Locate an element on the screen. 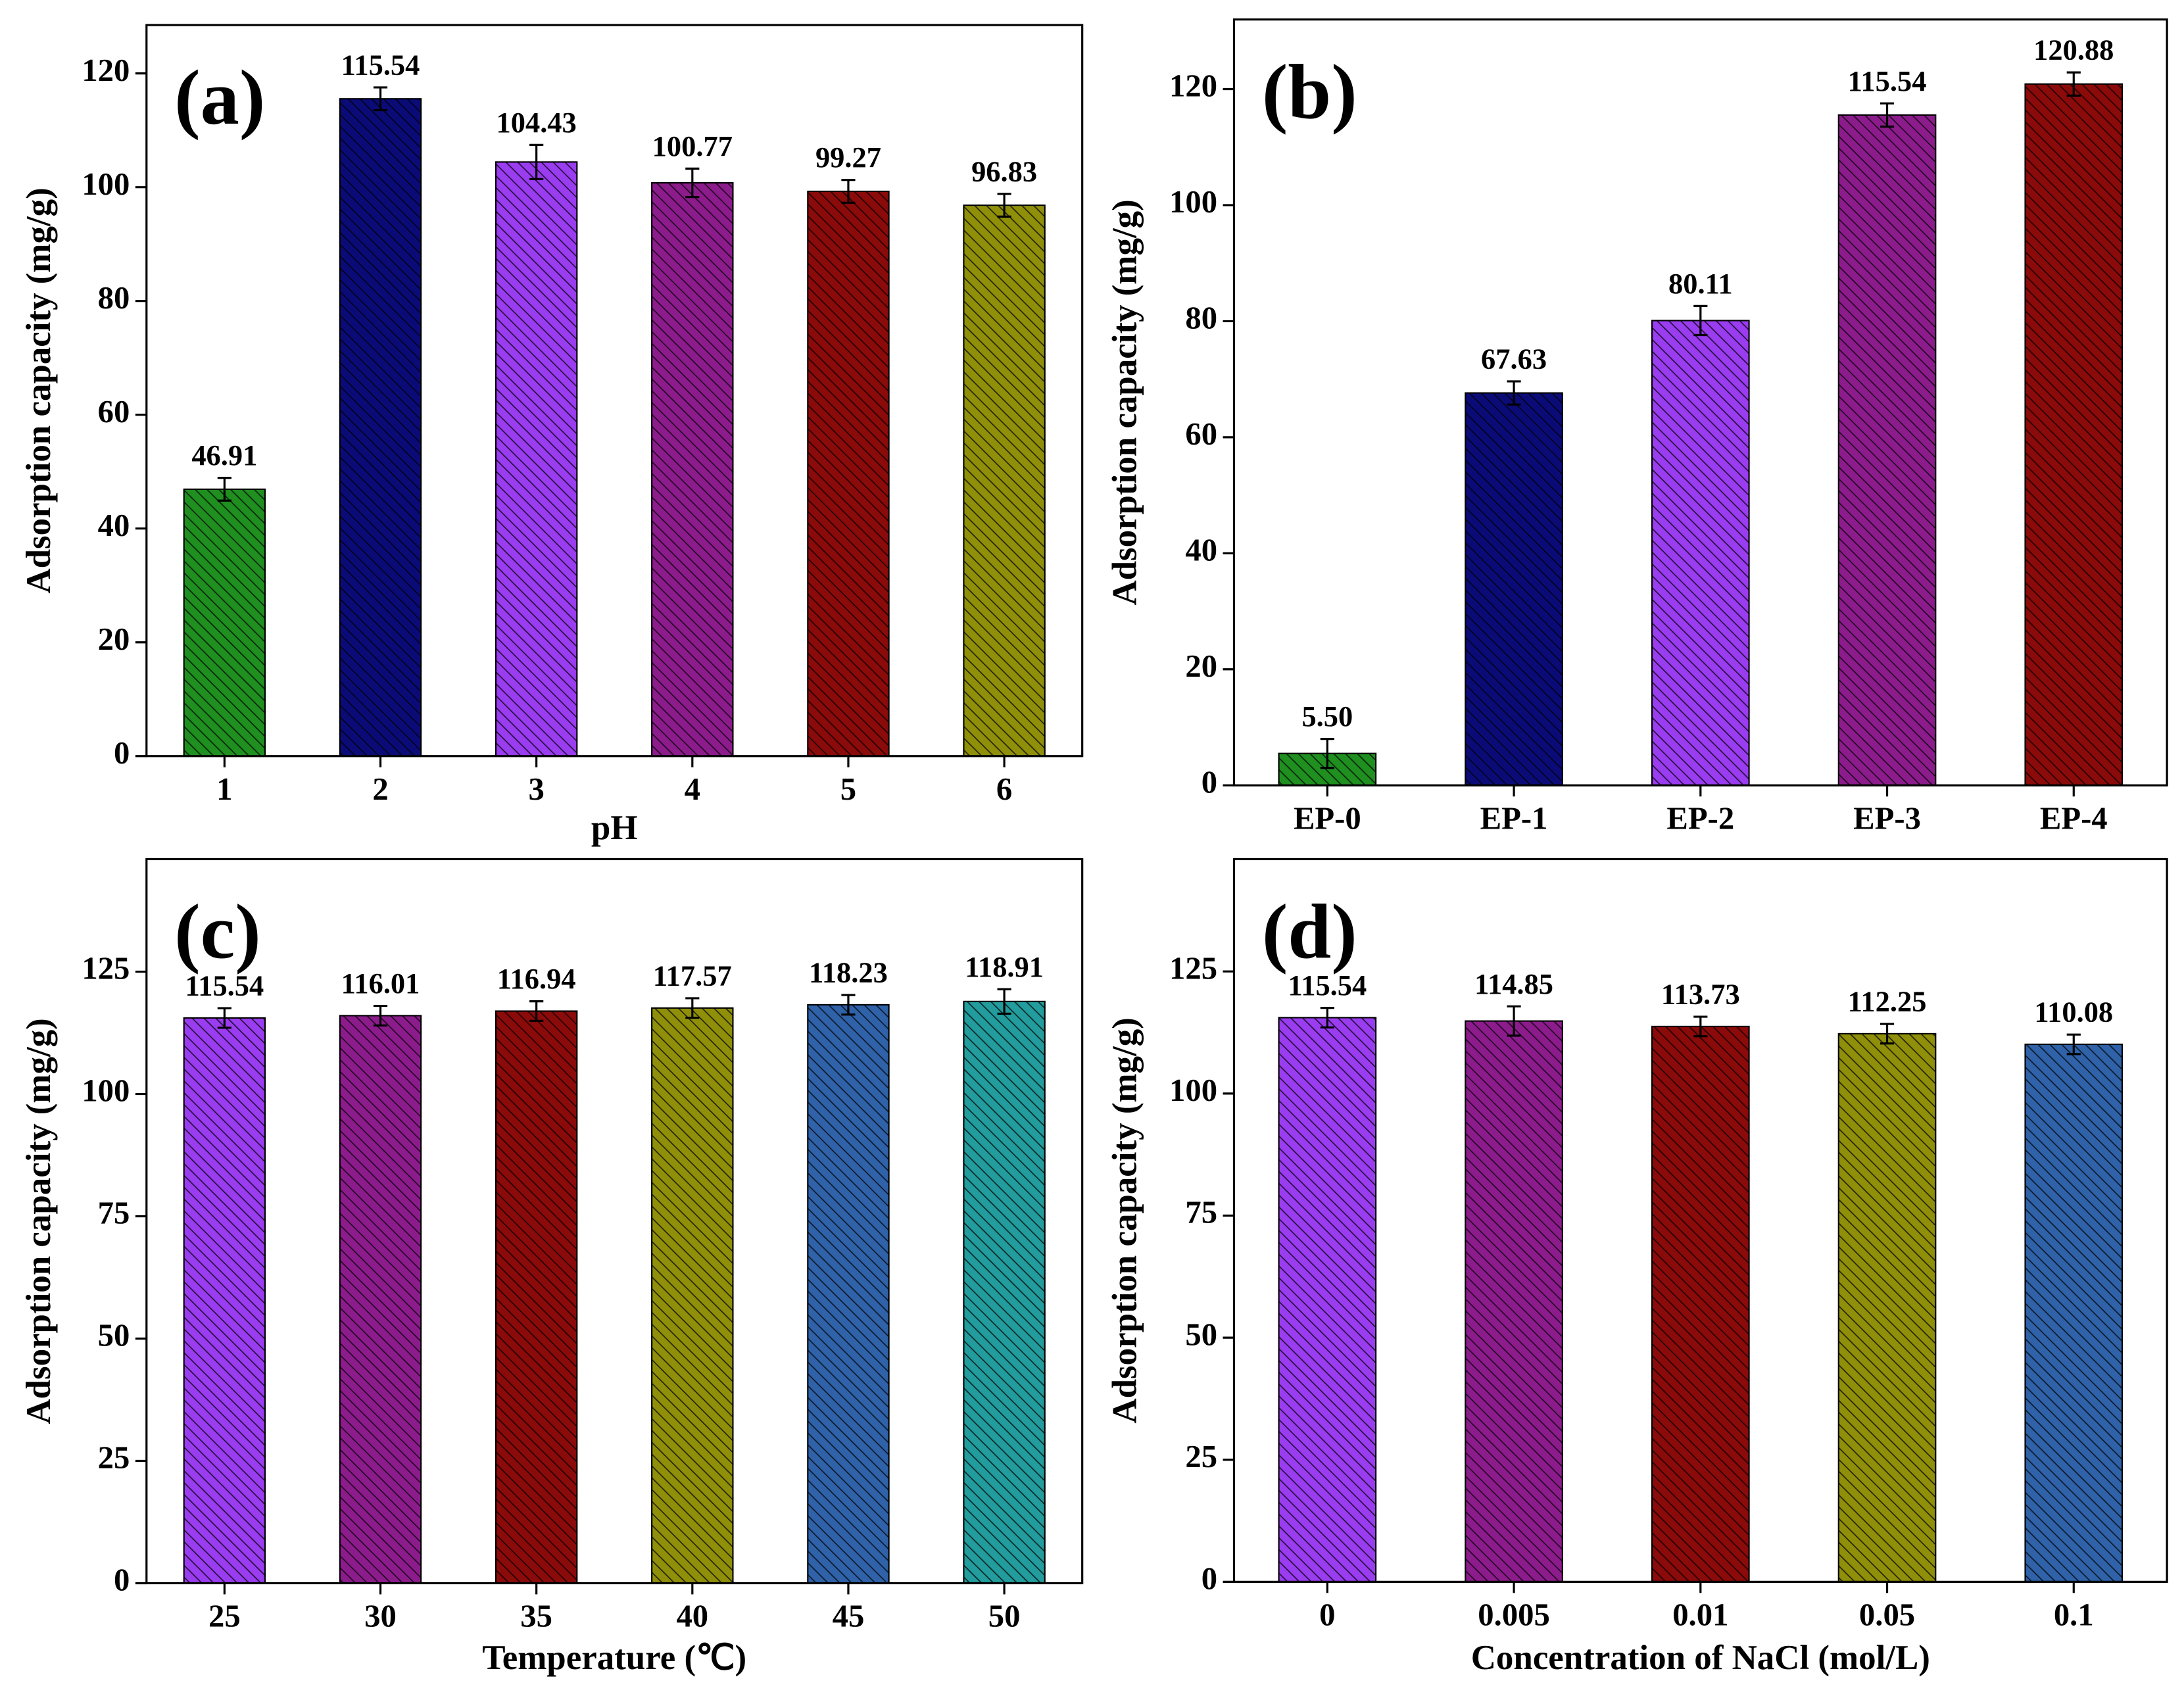 The image size is (2184, 1696). x-tick-label: 0.01 is located at coordinates (1700, 1615).